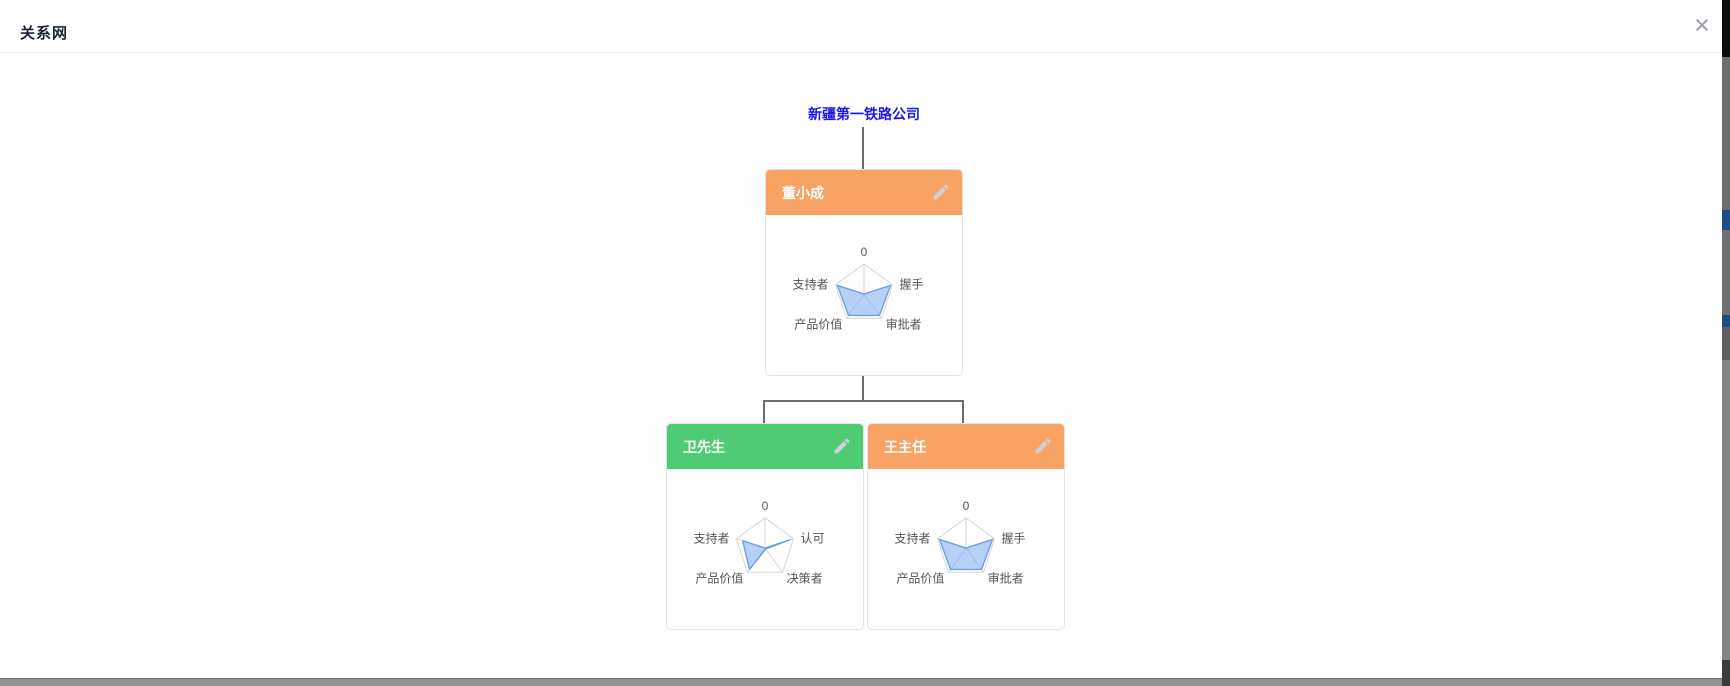 Image resolution: width=1730 pixels, height=686 pixels. Describe the element at coordinates (805, 578) in the screenshot. I see `radar-axis-label: 决策者` at that location.